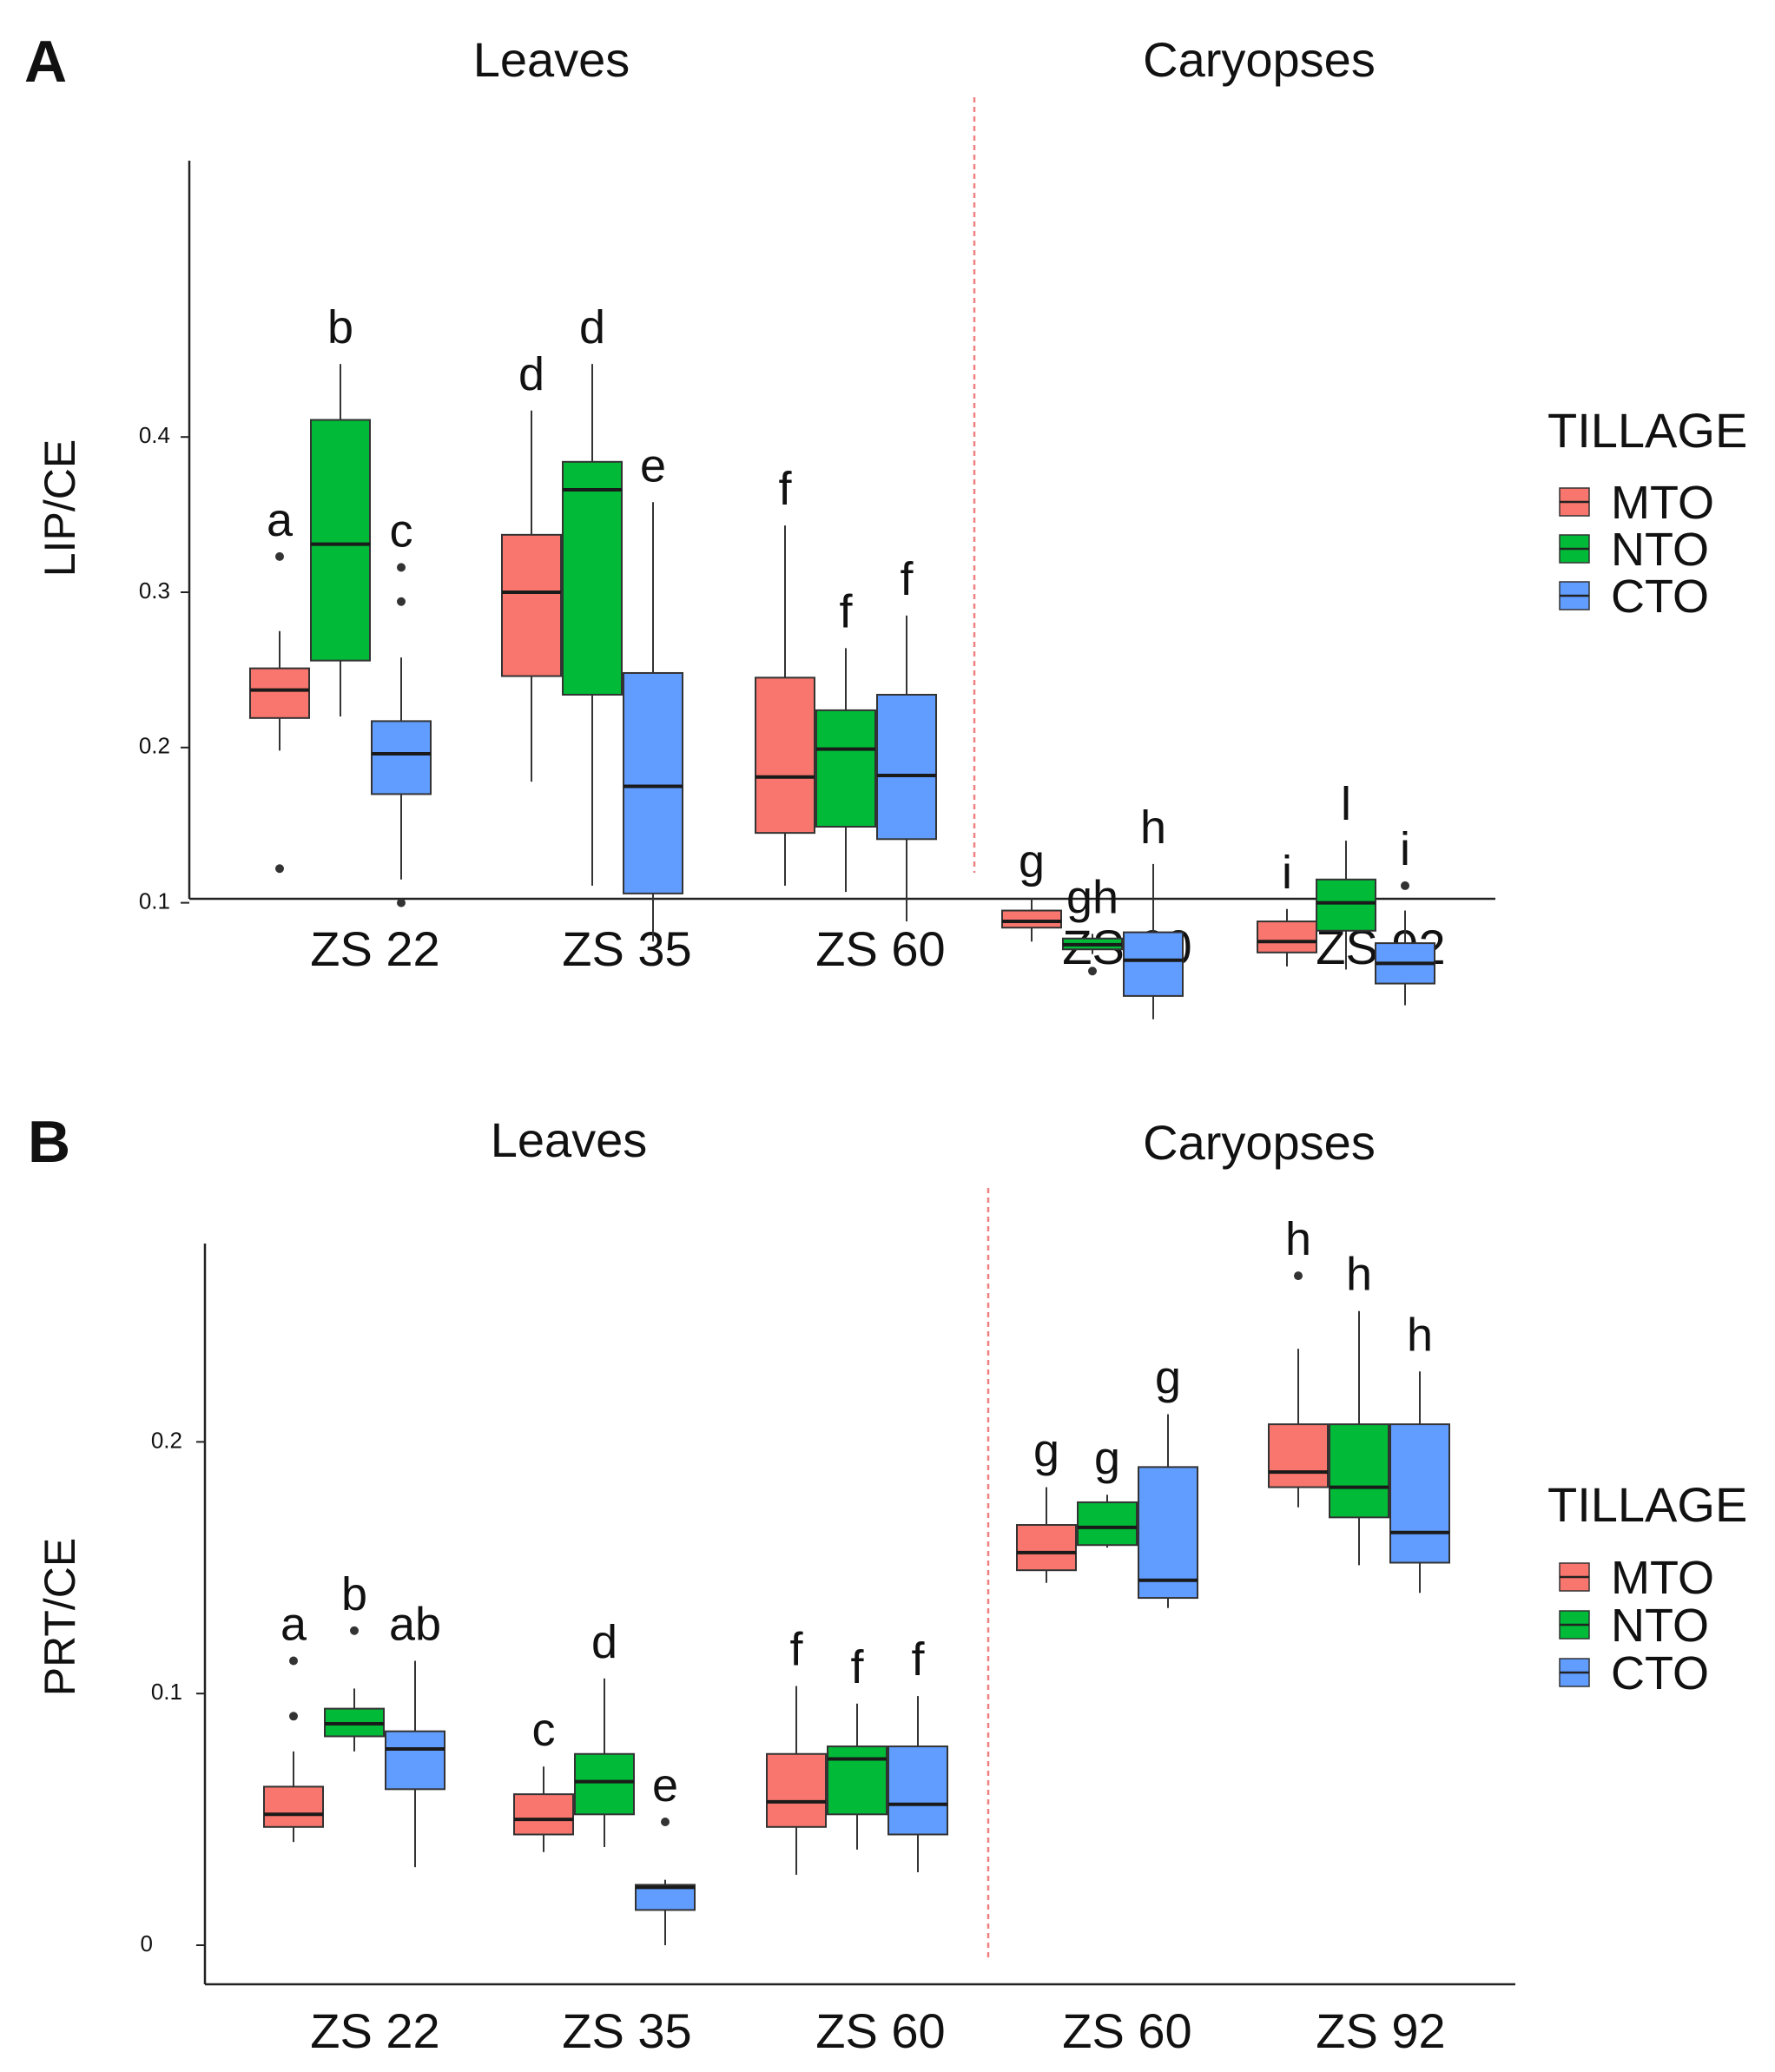 The width and height of the screenshot is (1775, 2072). I want to click on panel-a-legend: TILLAGE MTO NTO CTO, so click(1647, 513).